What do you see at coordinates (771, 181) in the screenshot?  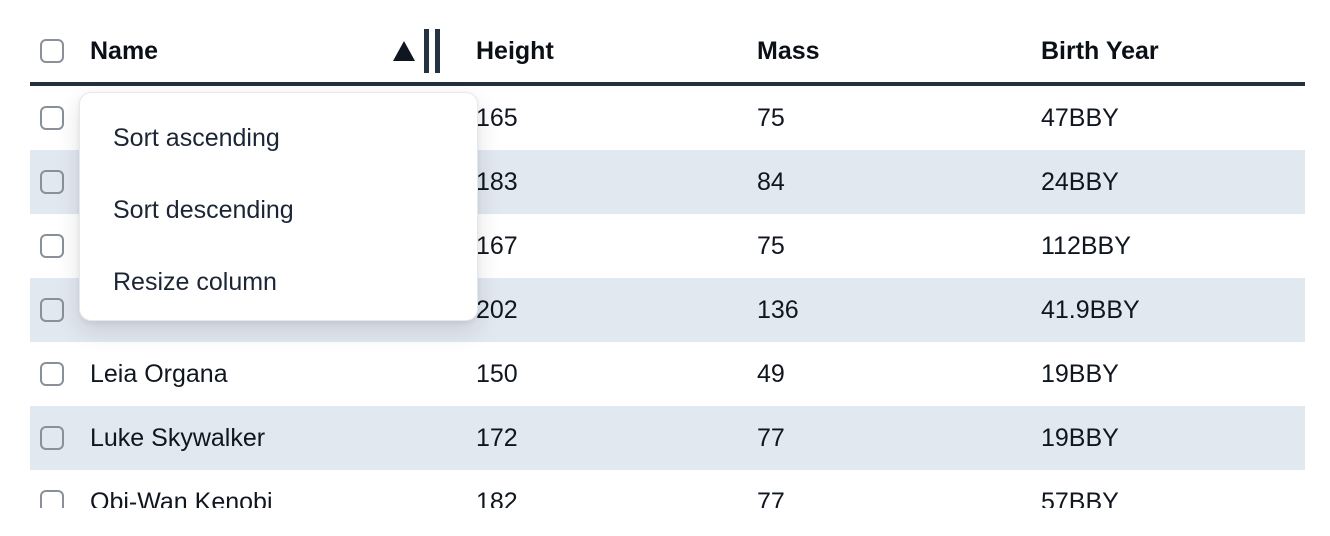 I see `cell-mass: 84` at bounding box center [771, 181].